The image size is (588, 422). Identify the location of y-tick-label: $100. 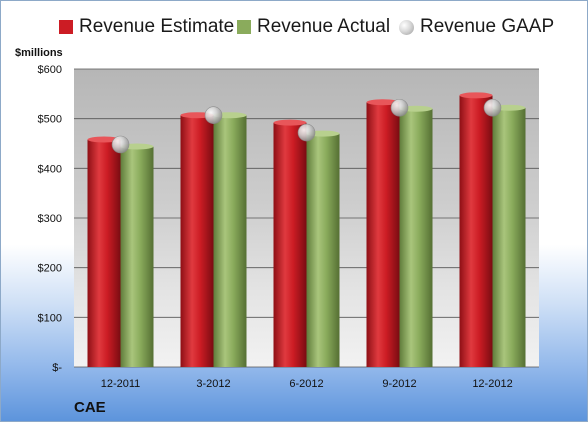
(50, 318).